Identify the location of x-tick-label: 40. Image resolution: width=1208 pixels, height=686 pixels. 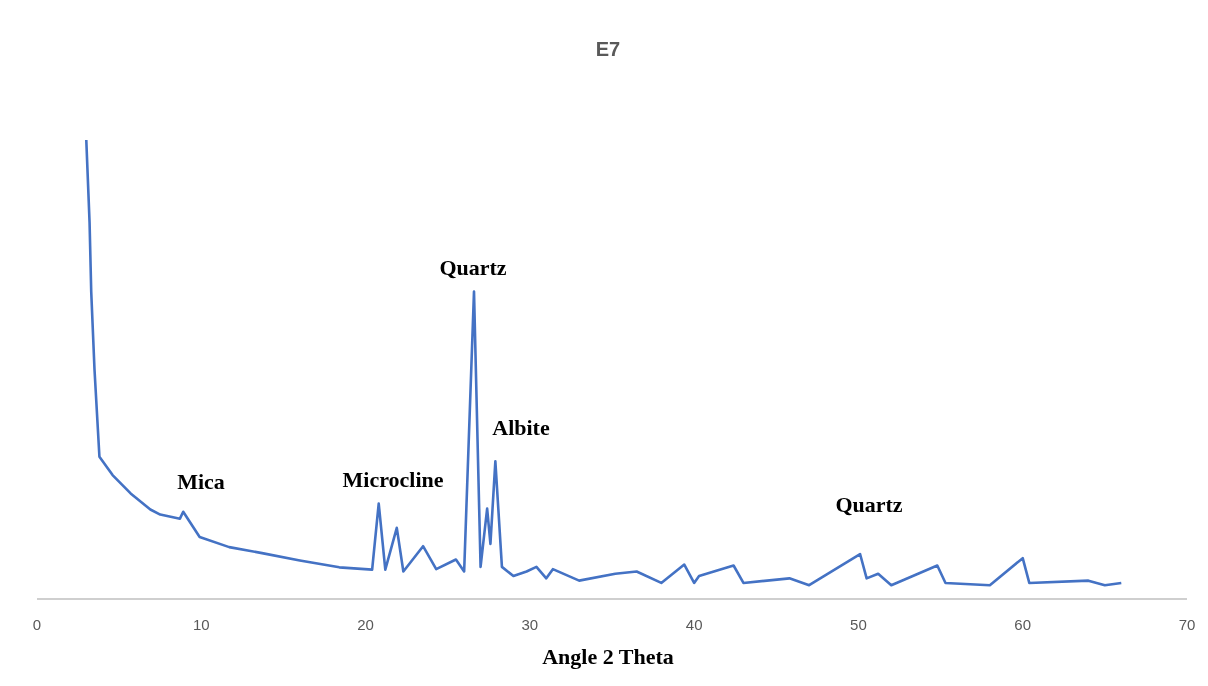
(694, 624).